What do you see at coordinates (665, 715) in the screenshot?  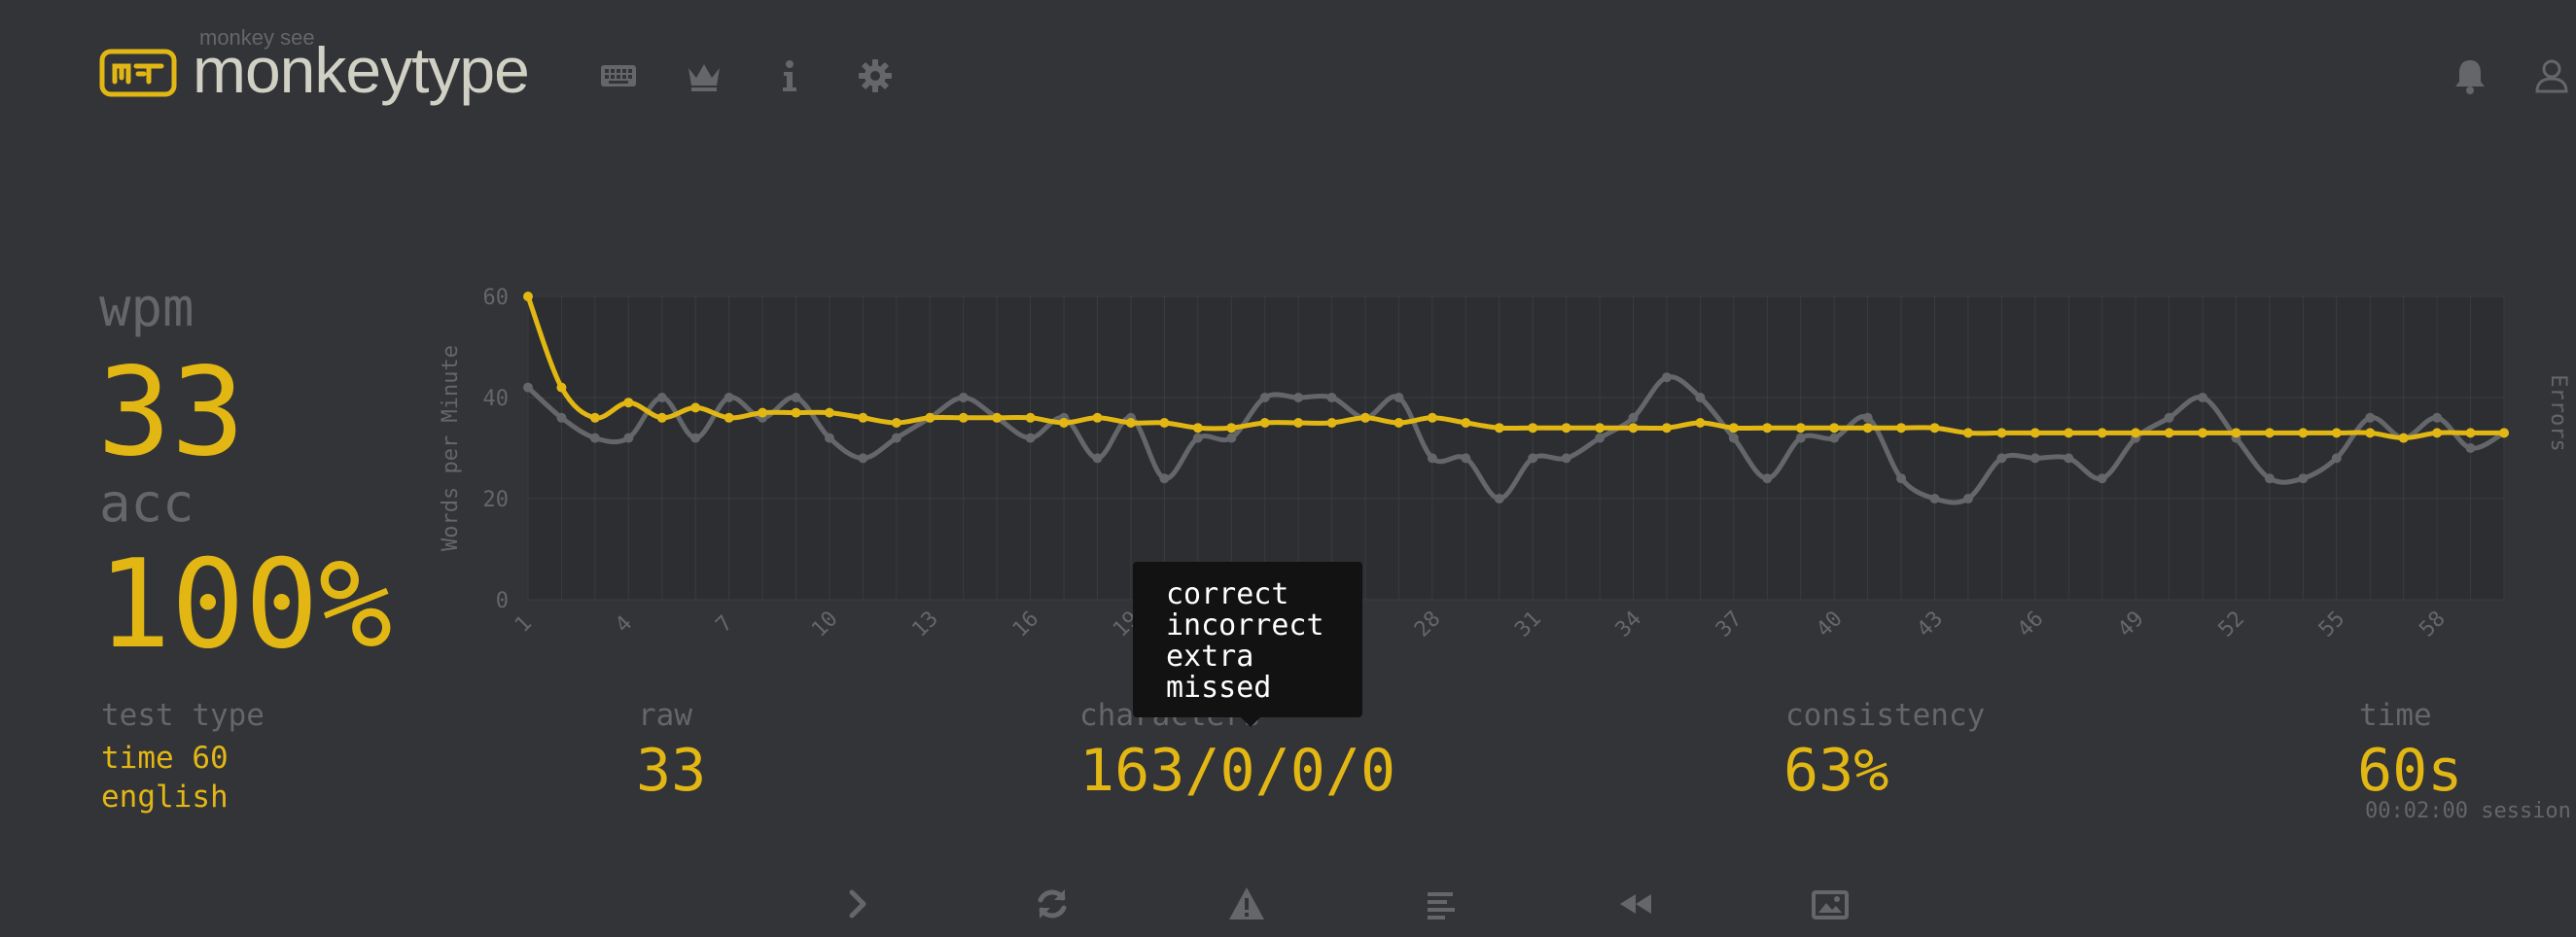 I see `raw-label: raw` at bounding box center [665, 715].